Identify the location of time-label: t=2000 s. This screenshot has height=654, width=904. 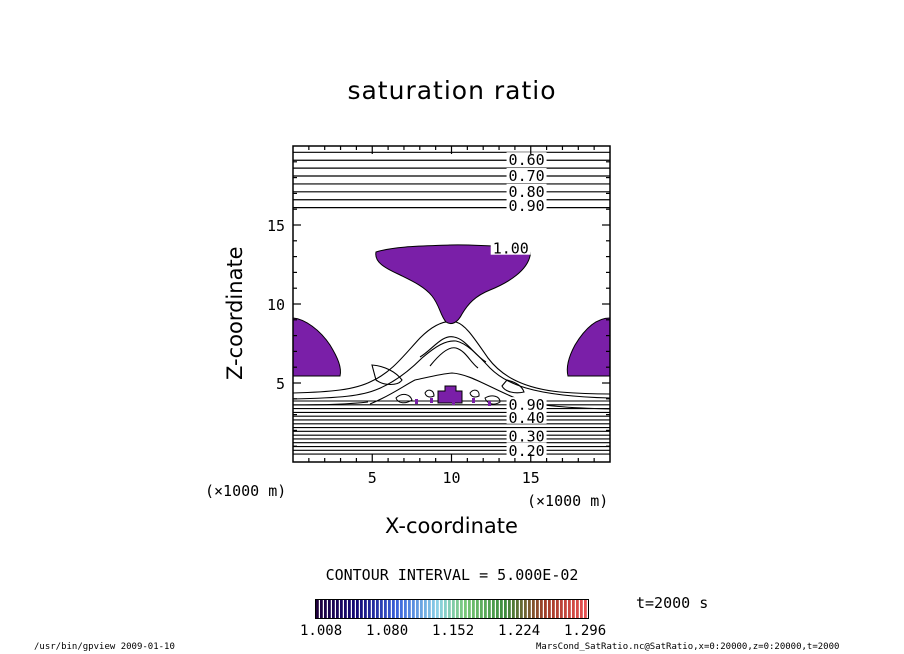
(672, 603).